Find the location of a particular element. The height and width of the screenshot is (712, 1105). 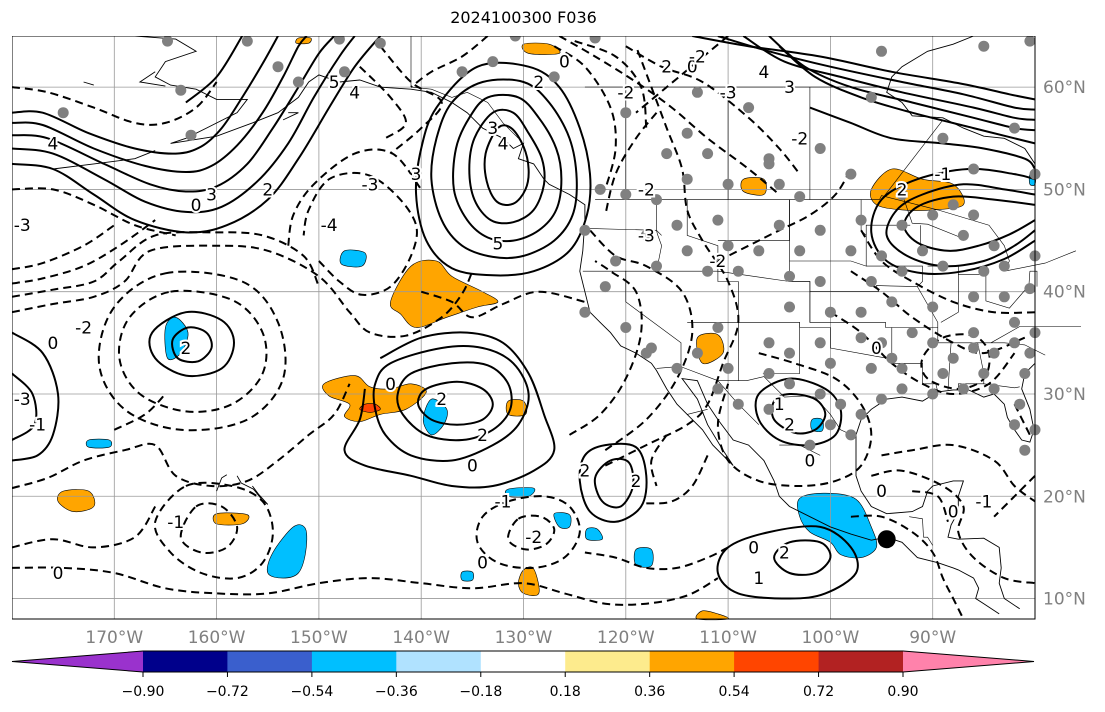

contour-label: -2 is located at coordinates (533, 538).